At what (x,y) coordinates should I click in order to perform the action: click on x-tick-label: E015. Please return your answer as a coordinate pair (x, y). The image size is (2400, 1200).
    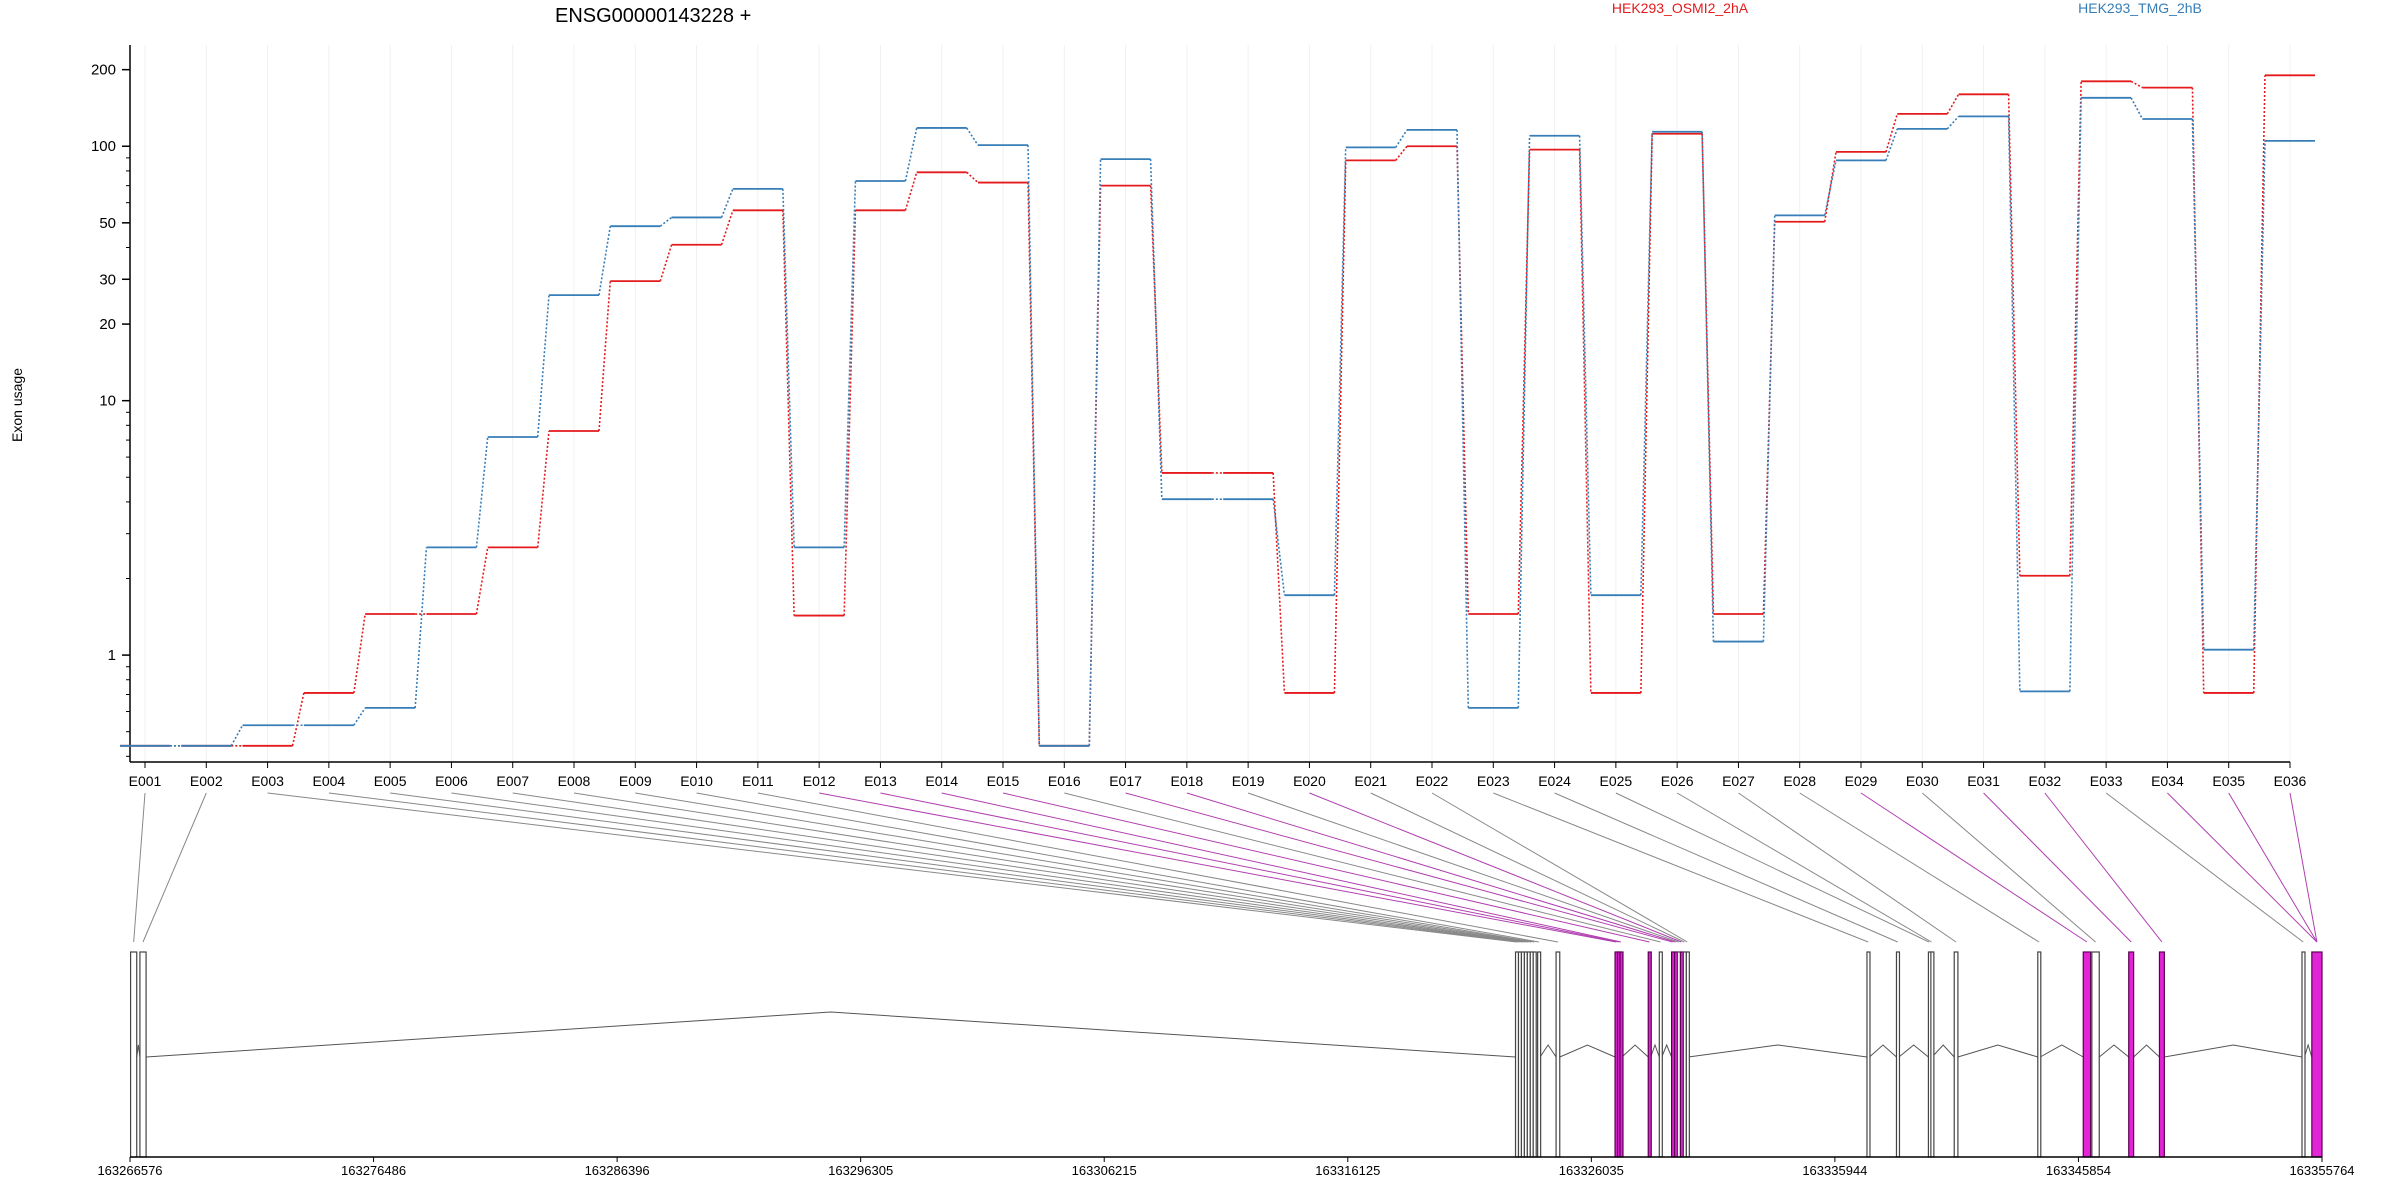
    Looking at the image, I should click on (1003, 781).